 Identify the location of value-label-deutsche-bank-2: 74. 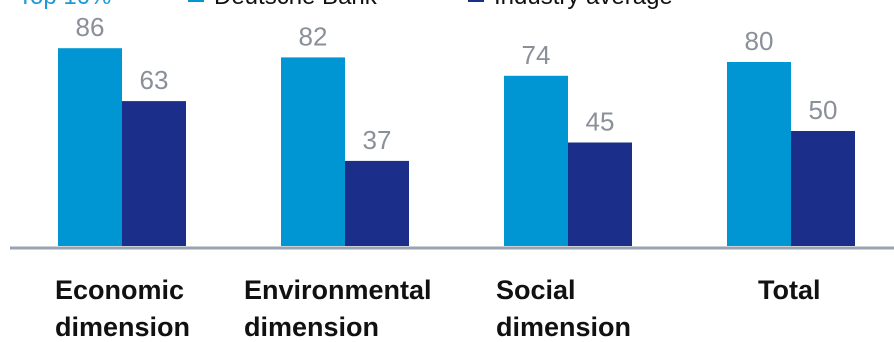
(536, 55).